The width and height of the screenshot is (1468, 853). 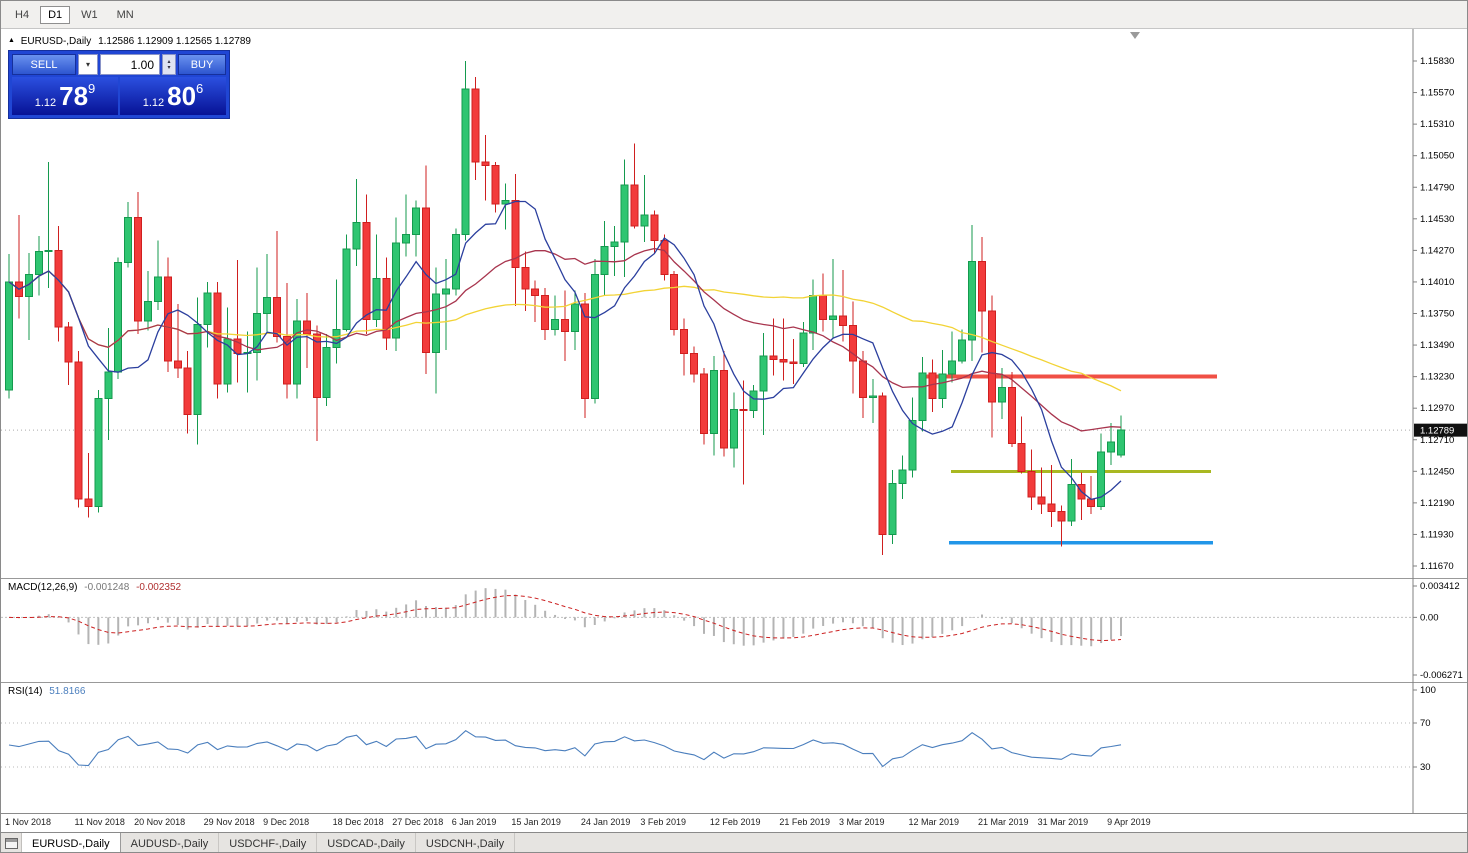 I want to click on timeframe-h4: H4, so click(x=22, y=15).